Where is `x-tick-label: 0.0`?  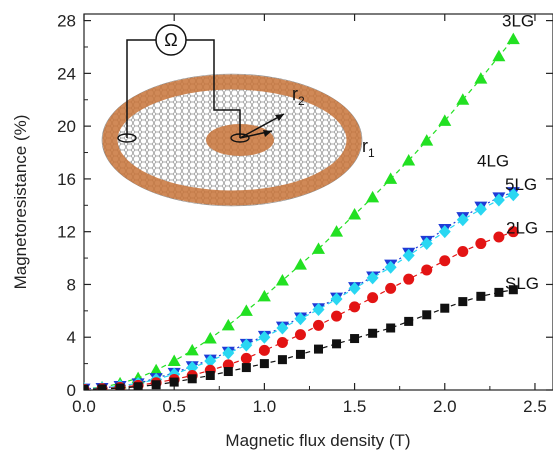
x-tick-label: 0.0 is located at coordinates (84, 406).